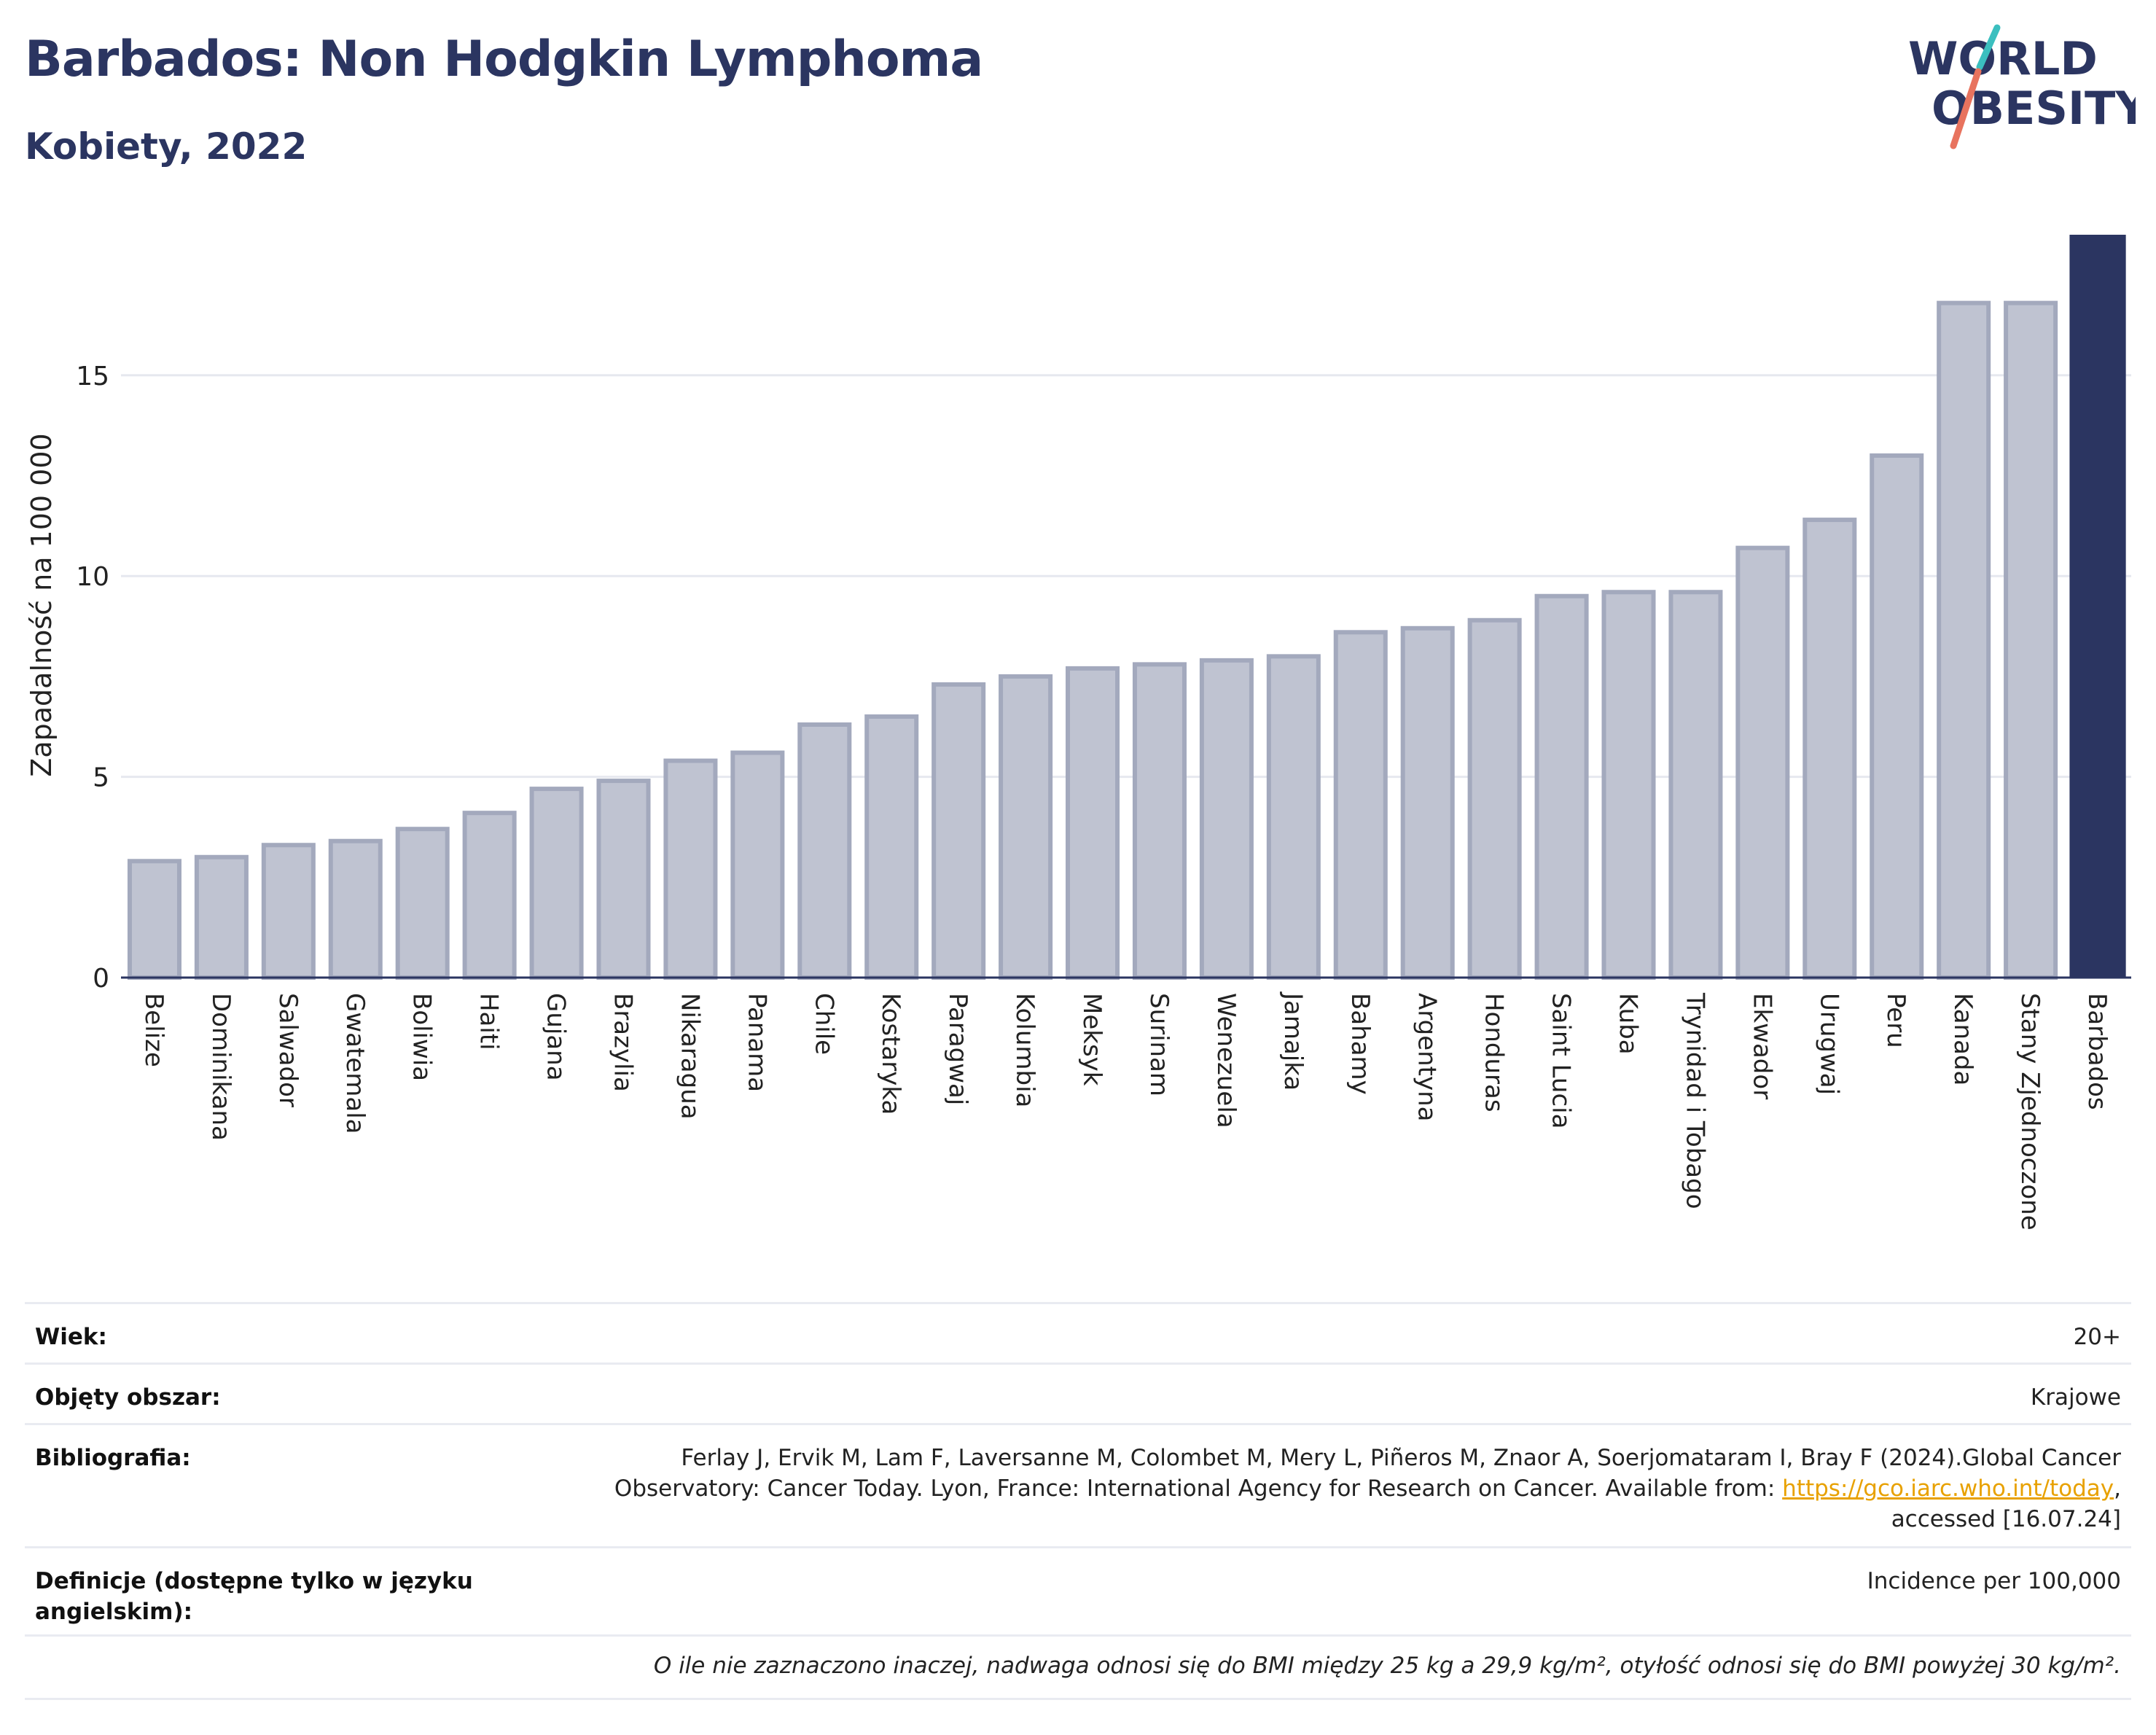 The height and width of the screenshot is (1735, 2156). I want to click on bar-boliwia, so click(423, 903).